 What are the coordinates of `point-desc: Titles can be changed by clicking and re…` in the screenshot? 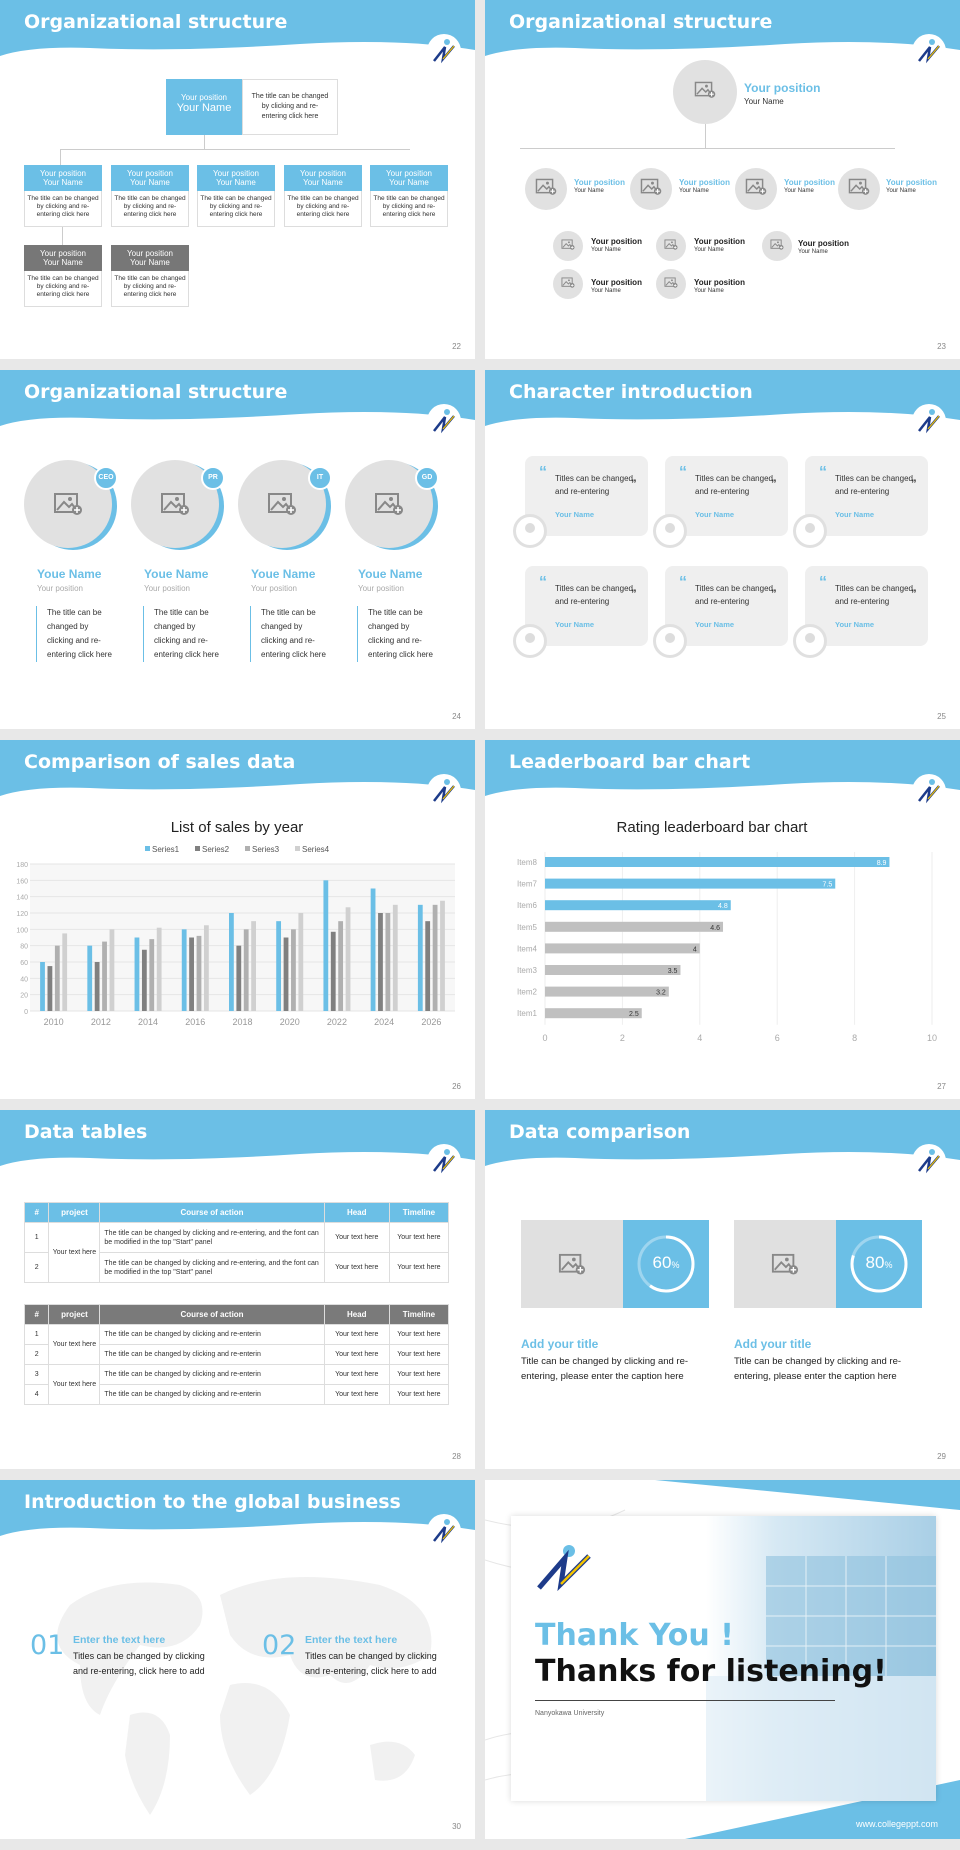 It's located at (371, 1663).